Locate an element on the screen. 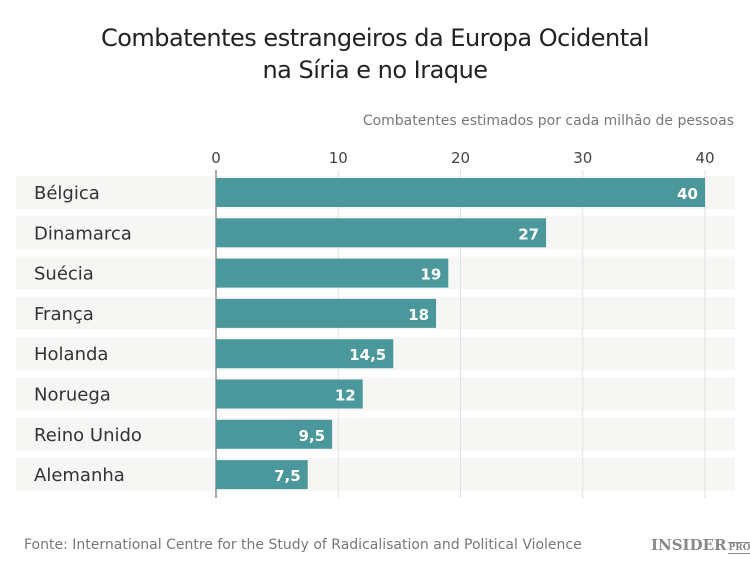 This screenshot has width=750, height=563. x-tick-label: 30 is located at coordinates (582, 158).